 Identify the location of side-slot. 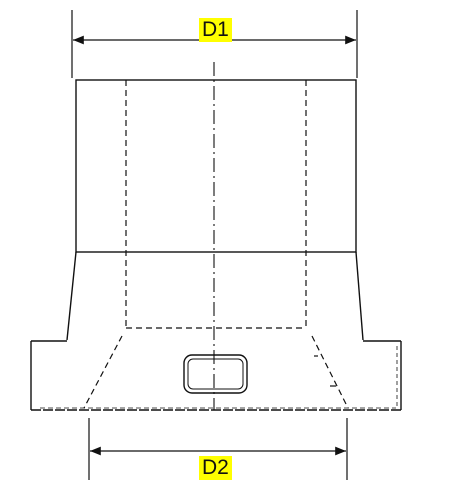
(215, 374).